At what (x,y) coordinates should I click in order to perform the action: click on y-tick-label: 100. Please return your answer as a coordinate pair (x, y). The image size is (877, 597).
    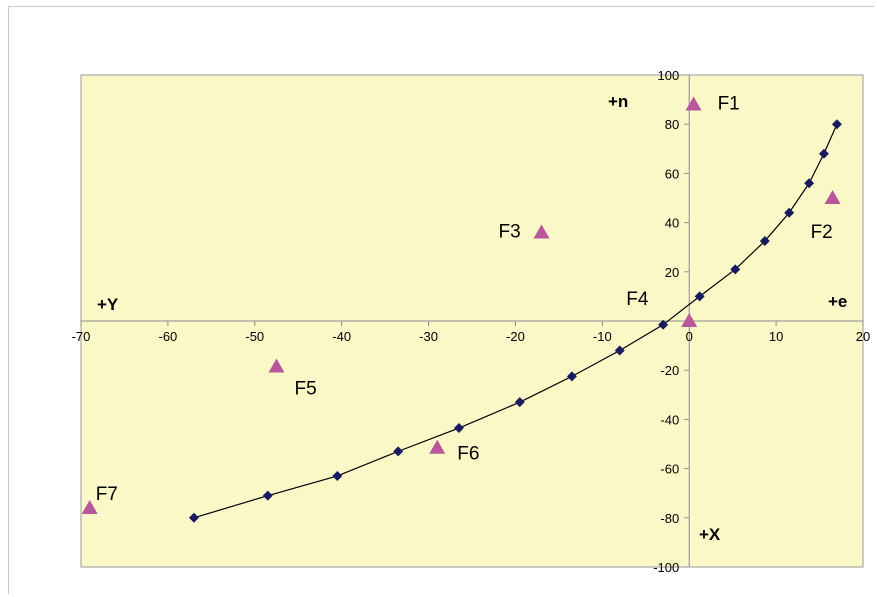
    Looking at the image, I should click on (669, 75).